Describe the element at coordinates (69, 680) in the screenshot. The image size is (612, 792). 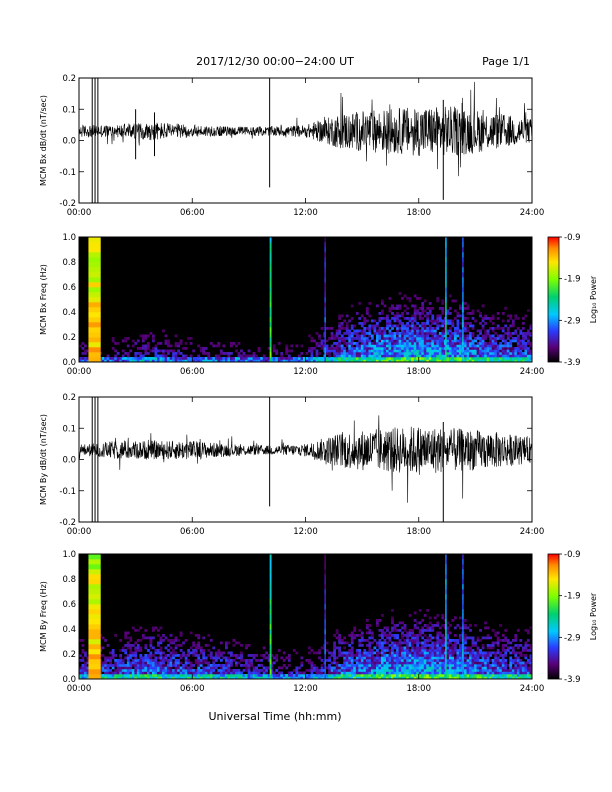
I see `y-tick-label: 0.0` at that location.